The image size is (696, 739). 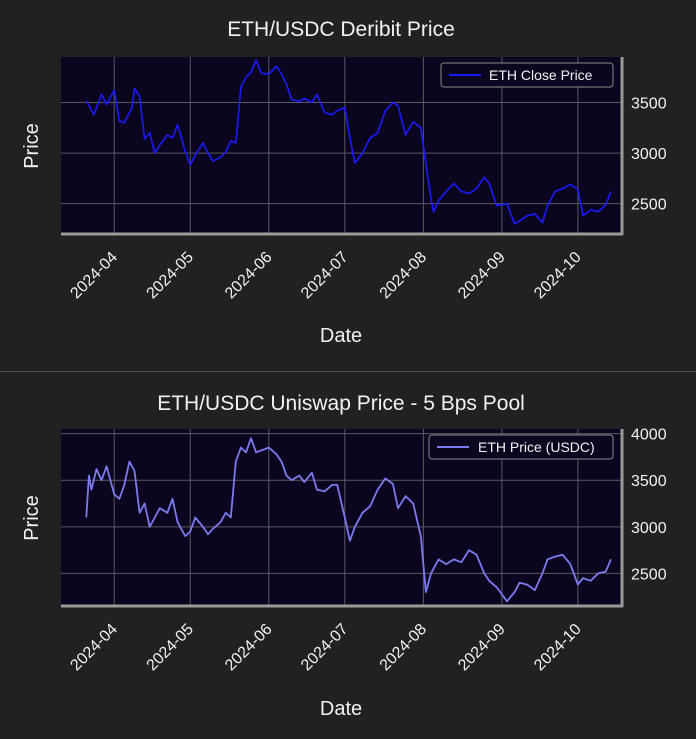 What do you see at coordinates (341, 403) in the screenshot?
I see `chart-title: ETH/USDC Uniswap Price - 5 Bps Pool` at bounding box center [341, 403].